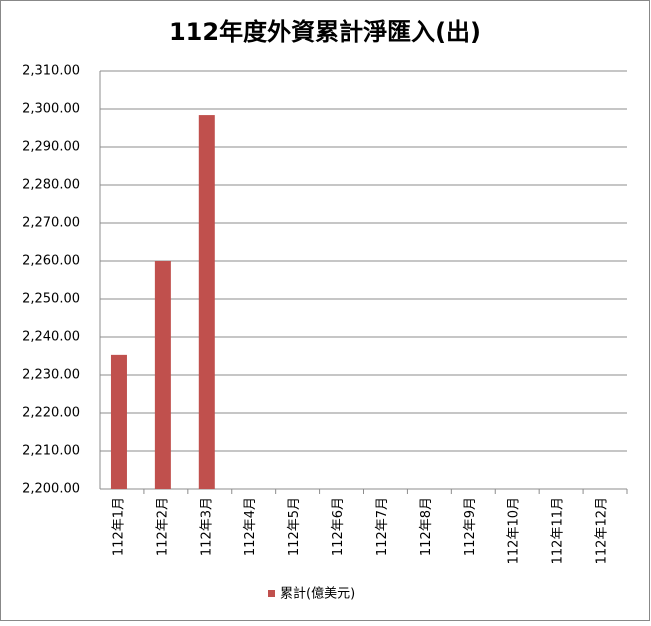 This screenshot has height=626, width=651. I want to click on x-tick-label: 112年8月, so click(426, 526).